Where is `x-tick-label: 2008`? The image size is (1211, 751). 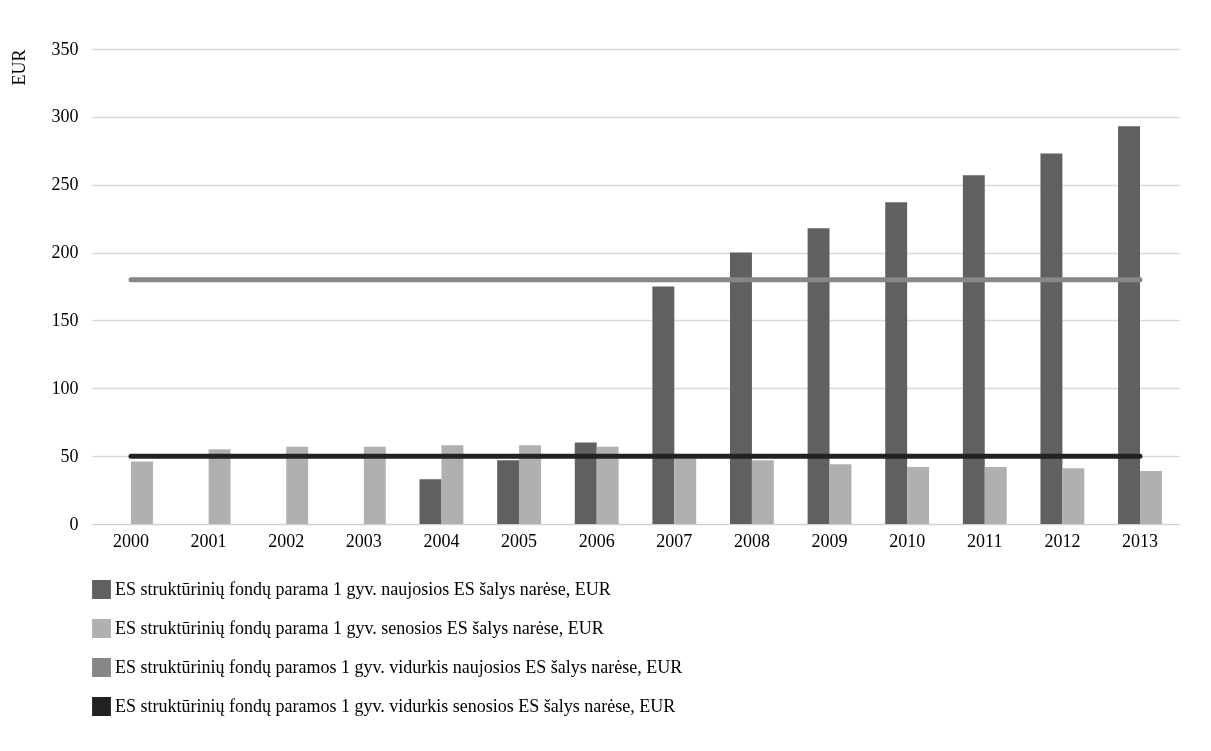 x-tick-label: 2008 is located at coordinates (751, 540).